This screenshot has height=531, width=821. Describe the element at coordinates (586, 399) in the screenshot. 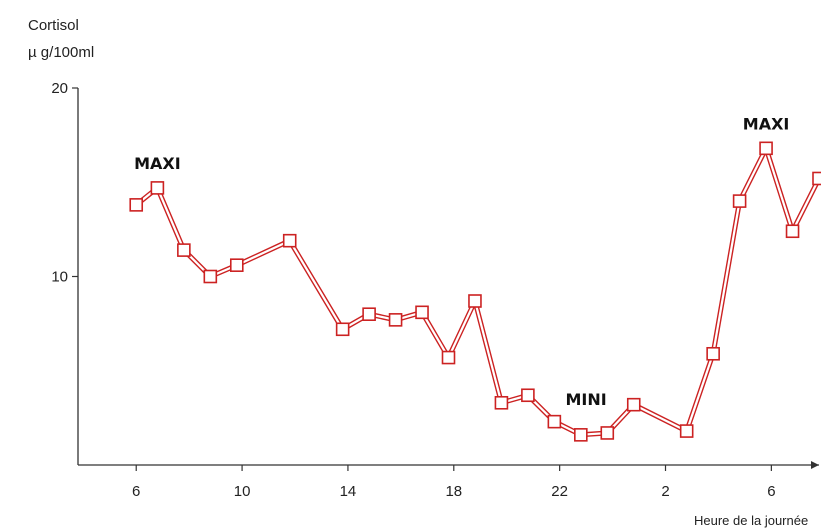

I see `annotation-mini: MINI` at that location.